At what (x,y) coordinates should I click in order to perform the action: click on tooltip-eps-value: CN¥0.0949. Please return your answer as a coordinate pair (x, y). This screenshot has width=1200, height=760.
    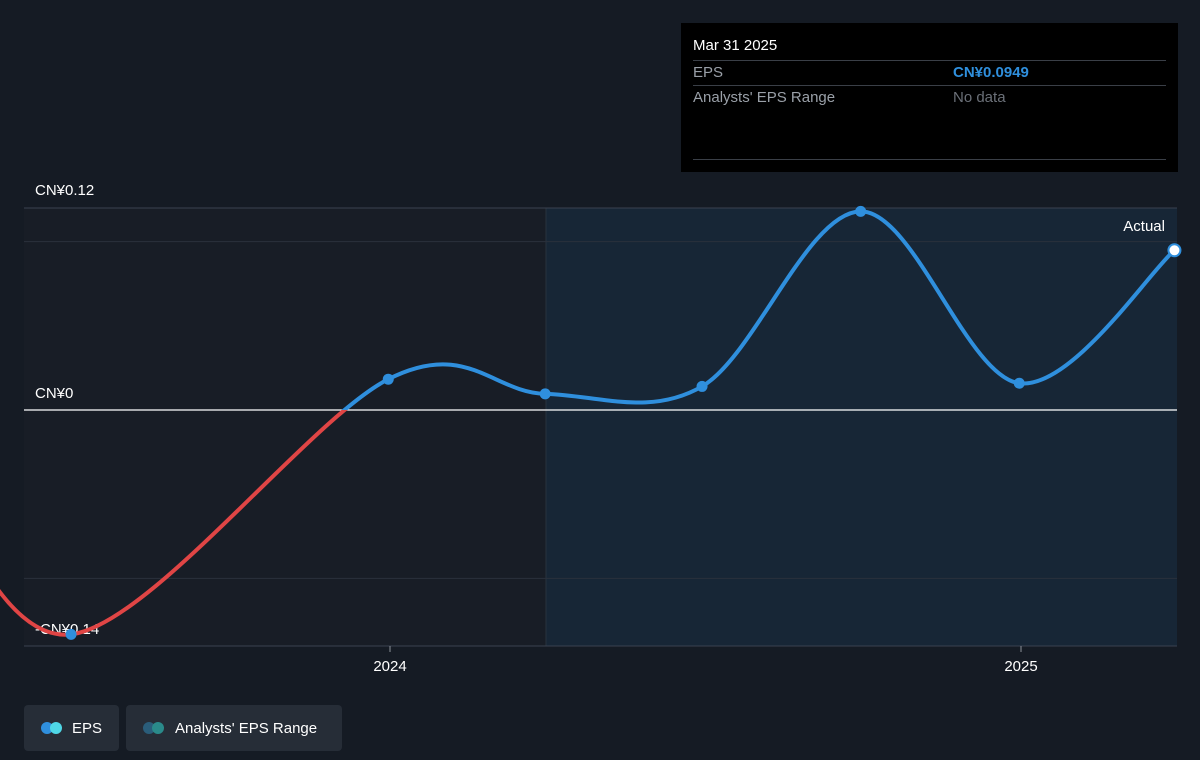
    Looking at the image, I should click on (991, 72).